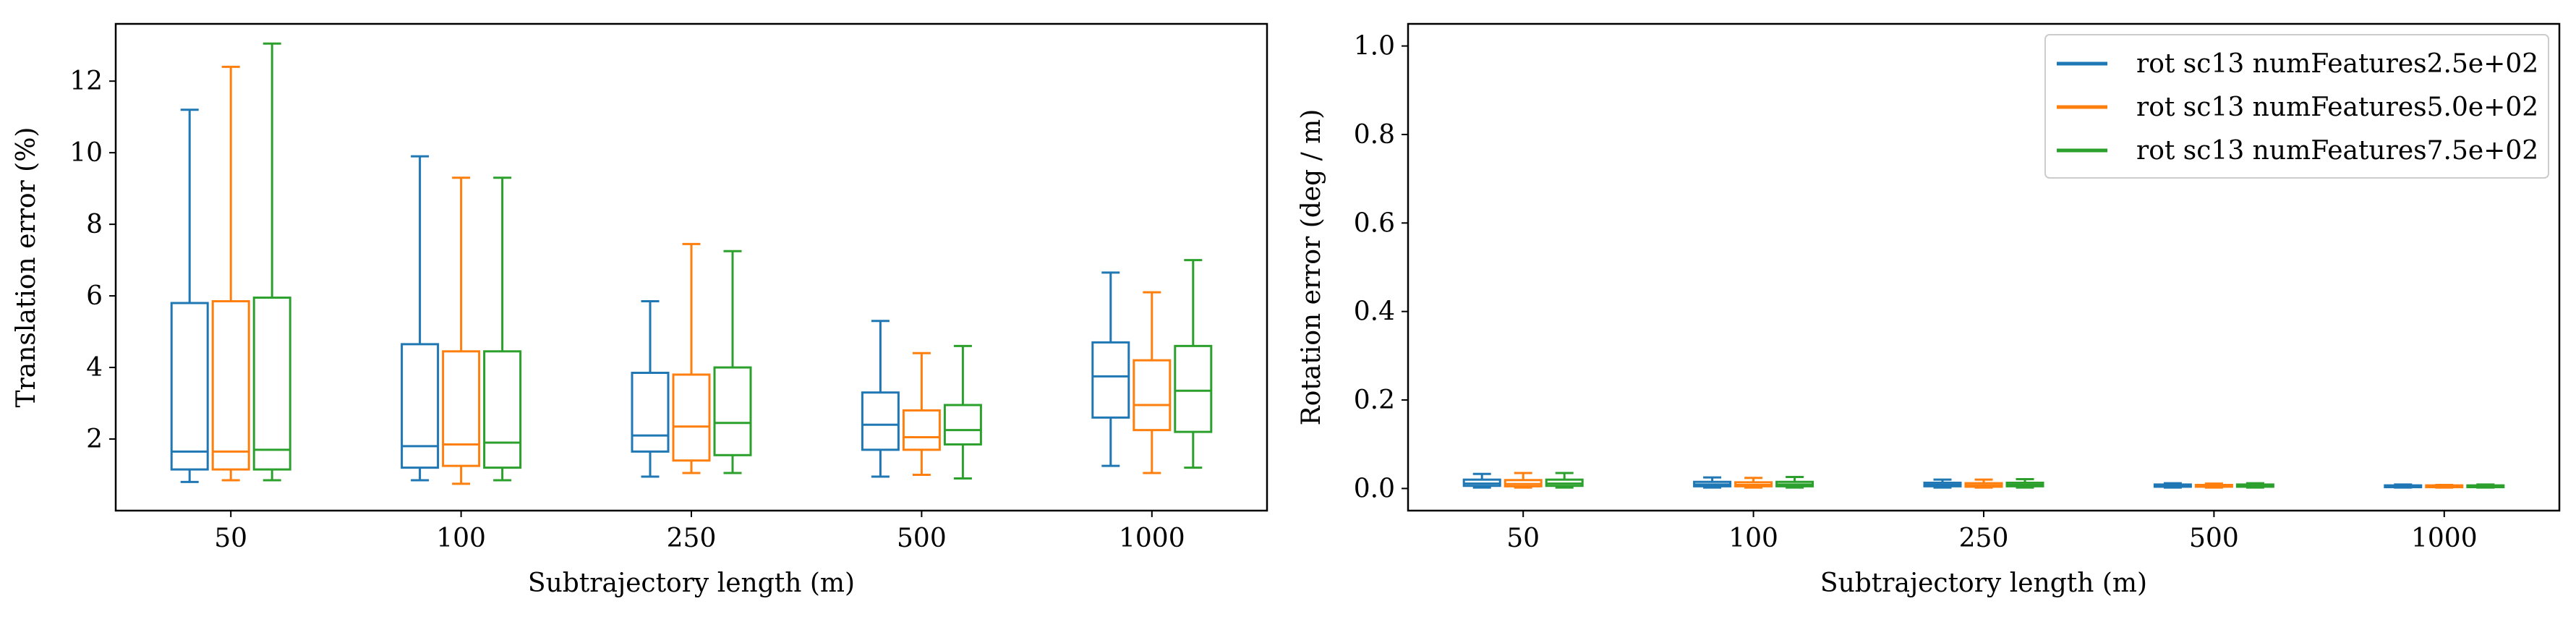 The height and width of the screenshot is (622, 2576). I want to click on y-axis-label: Translation error (%), so click(26, 267).